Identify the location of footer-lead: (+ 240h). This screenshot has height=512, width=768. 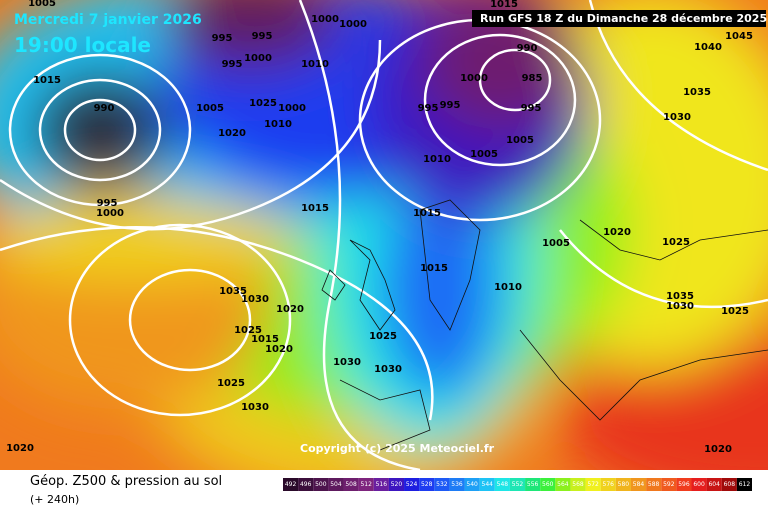
(54, 499).